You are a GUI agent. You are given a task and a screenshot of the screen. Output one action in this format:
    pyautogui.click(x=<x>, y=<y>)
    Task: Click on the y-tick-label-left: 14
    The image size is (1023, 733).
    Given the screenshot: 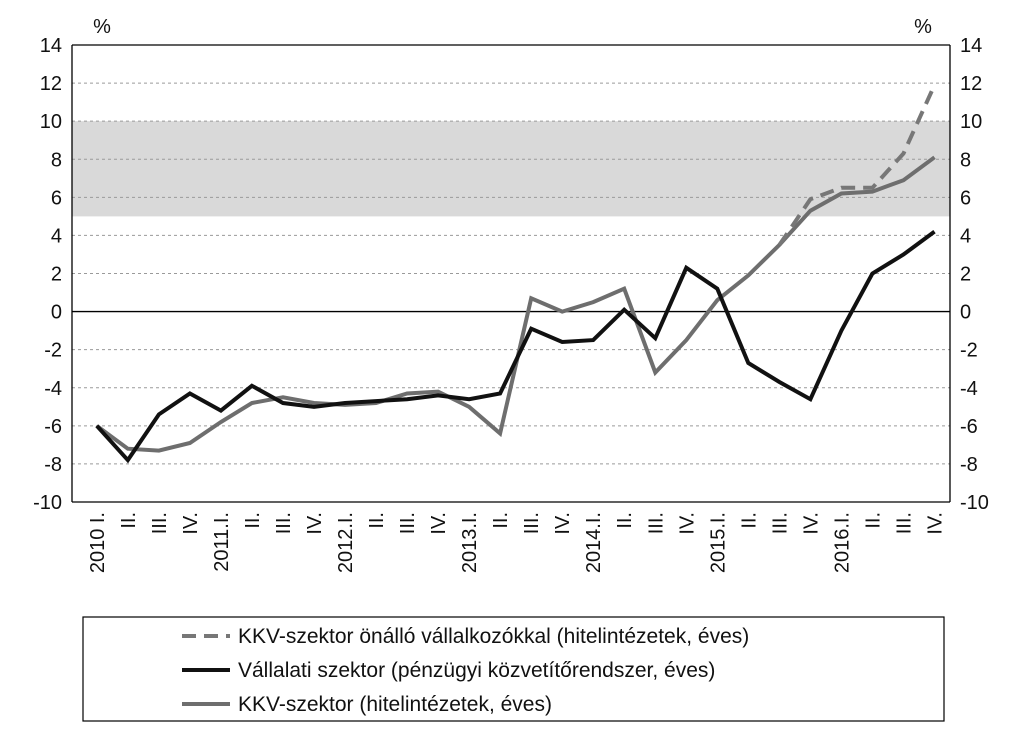 What is the action you would take?
    pyautogui.click(x=51, y=46)
    